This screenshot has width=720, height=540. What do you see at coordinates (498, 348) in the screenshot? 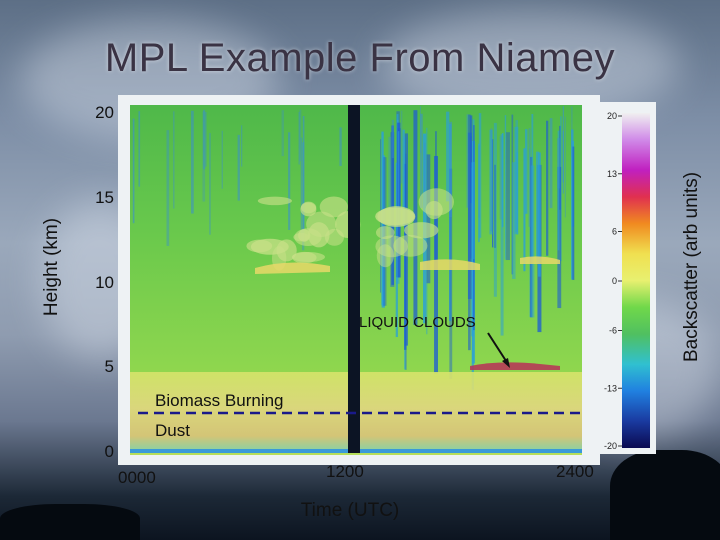
I see `liquid-clouds-arrow` at bounding box center [498, 348].